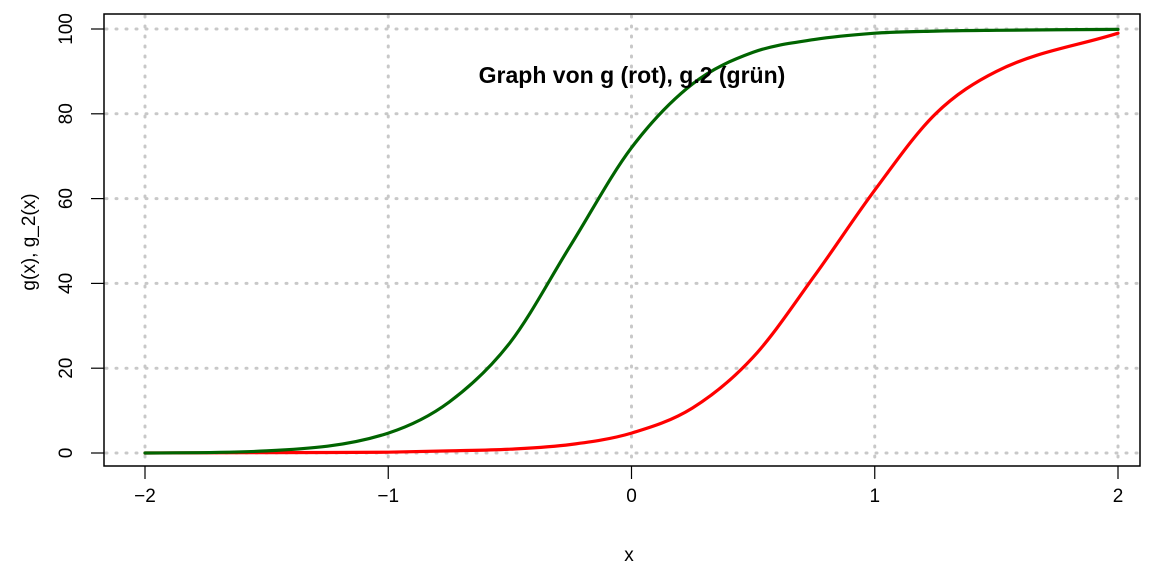  I want to click on y-tick-label: 20, so click(66, 368).